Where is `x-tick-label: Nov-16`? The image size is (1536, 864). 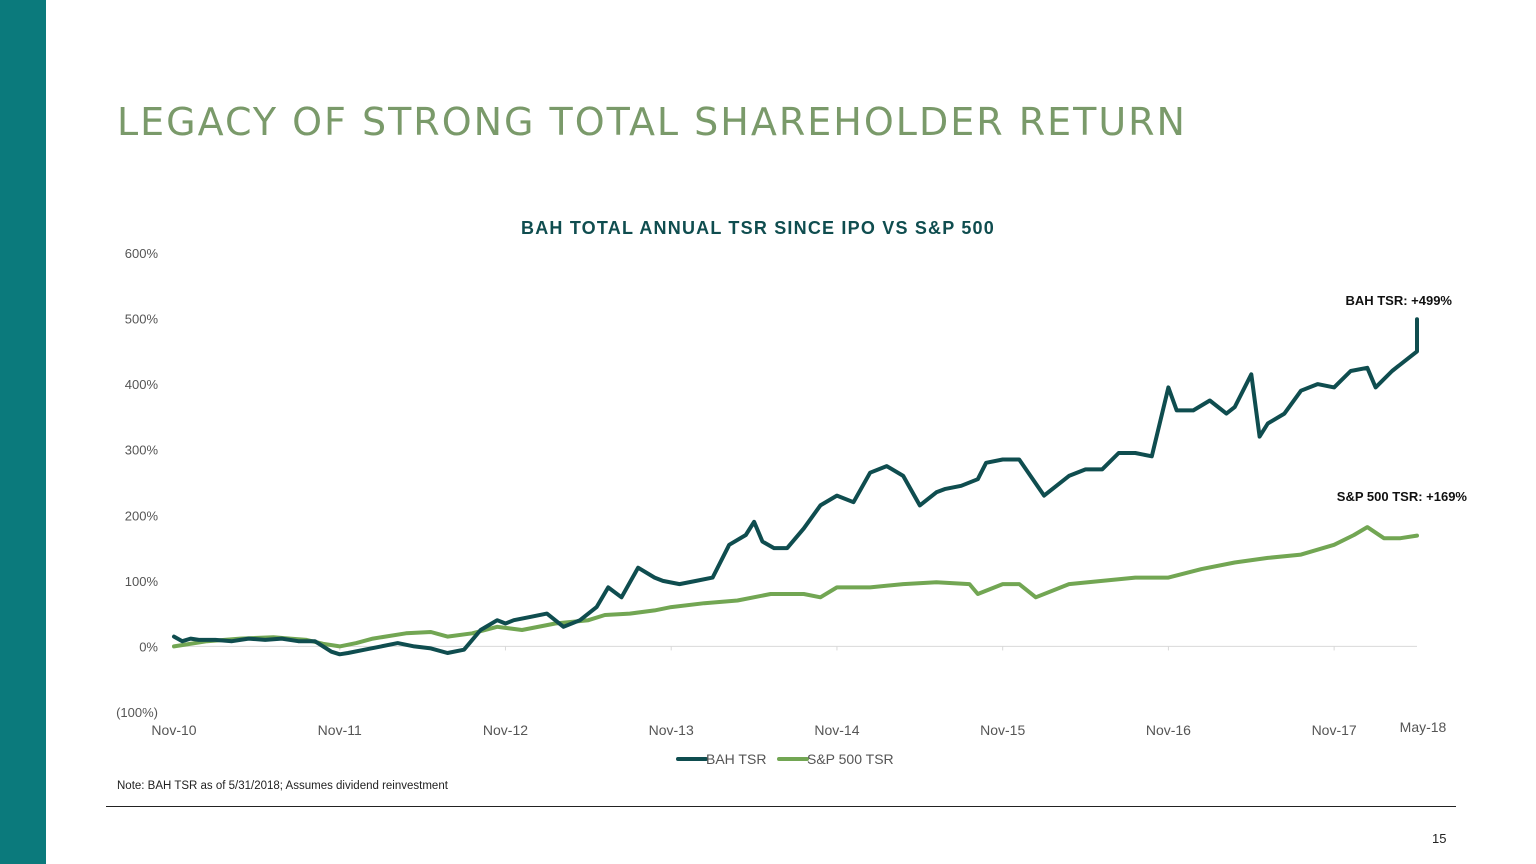
x-tick-label: Nov-16 is located at coordinates (1168, 730).